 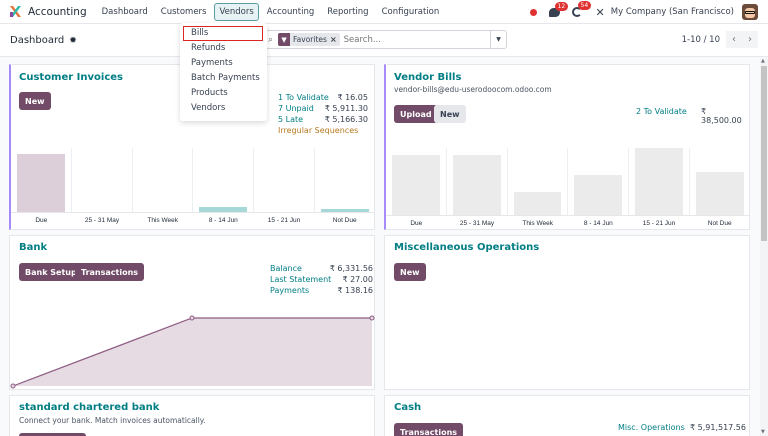 I want to click on company-switcher: My Company (San Francisco), so click(x=672, y=12).